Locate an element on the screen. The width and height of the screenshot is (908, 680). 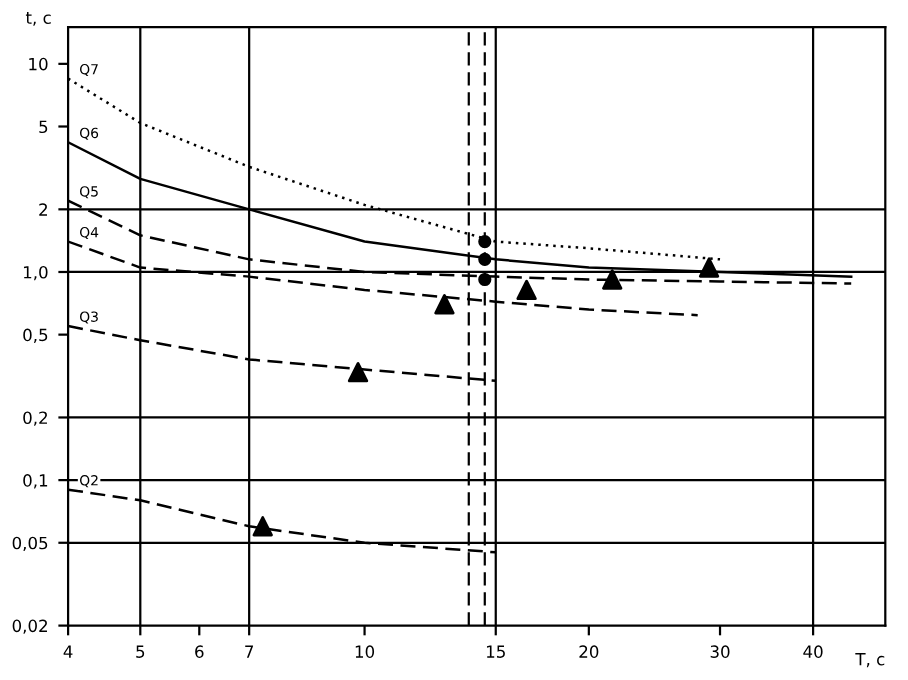
x-tick-label: 20 is located at coordinates (589, 651).